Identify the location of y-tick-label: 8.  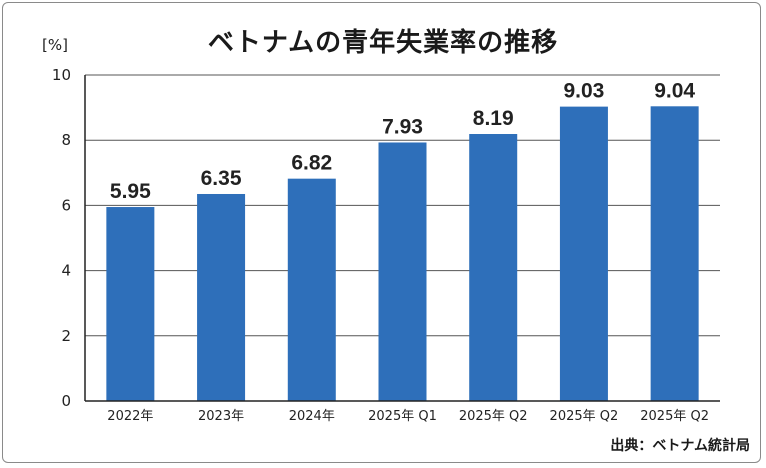
(66, 140).